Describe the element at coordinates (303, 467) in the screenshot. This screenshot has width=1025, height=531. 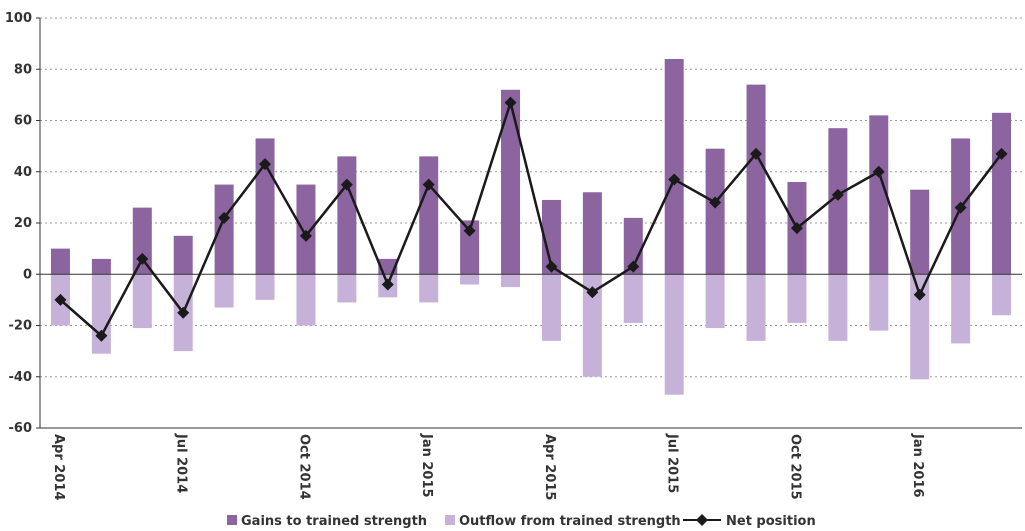
I see `x-tick-label: Oct 2014` at that location.